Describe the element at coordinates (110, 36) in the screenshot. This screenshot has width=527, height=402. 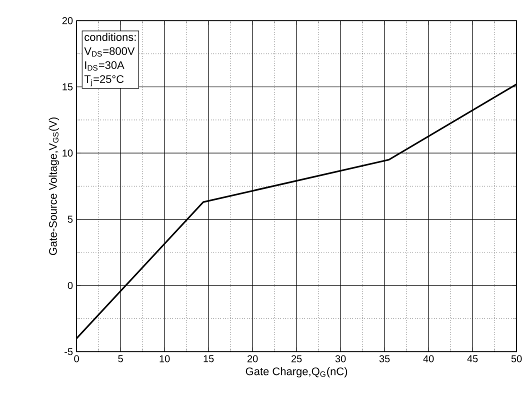
I see `annotation: conditions:` at that location.